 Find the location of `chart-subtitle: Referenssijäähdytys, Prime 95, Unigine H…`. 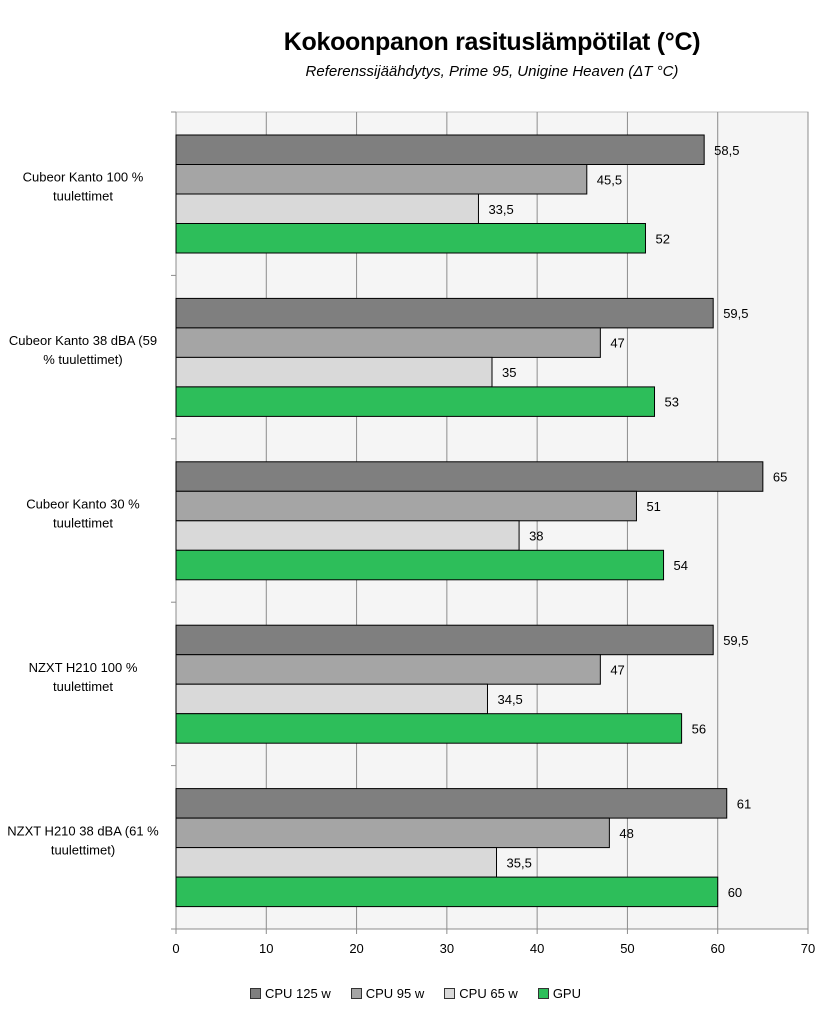

chart-subtitle: Referenssijäähdytys, Prime 95, Unigine H… is located at coordinates (492, 71).